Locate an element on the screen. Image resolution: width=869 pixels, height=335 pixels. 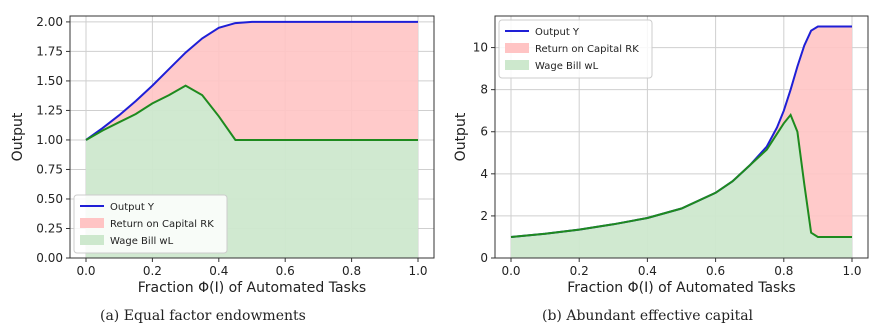
y-tick-label: 0 is located at coordinates (484, 258).